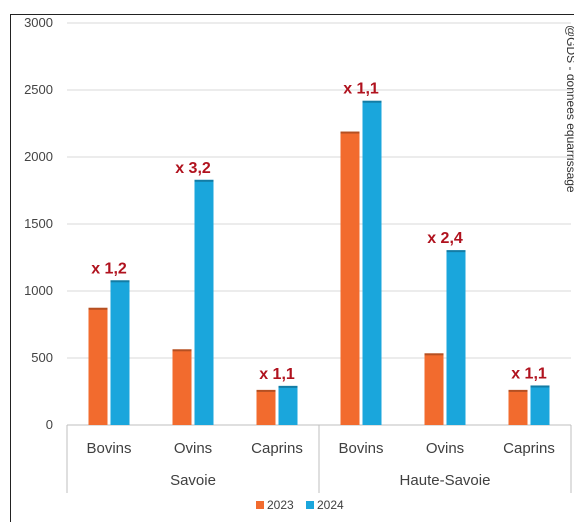 Image resolution: width=574 pixels, height=523 pixels. Describe the element at coordinates (330, 505) in the screenshot. I see `legend-label: 2024` at that location.